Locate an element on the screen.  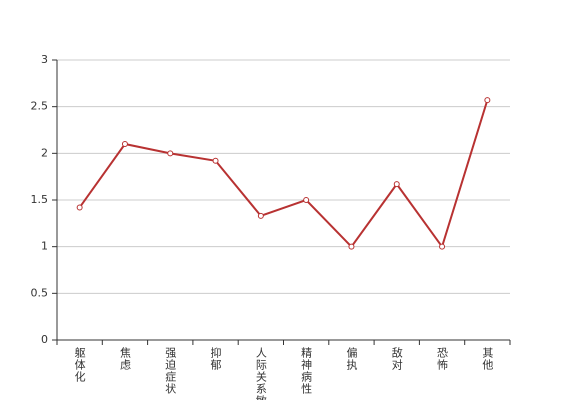
x-tick-label: 躯体化 is located at coordinates (79, 365).